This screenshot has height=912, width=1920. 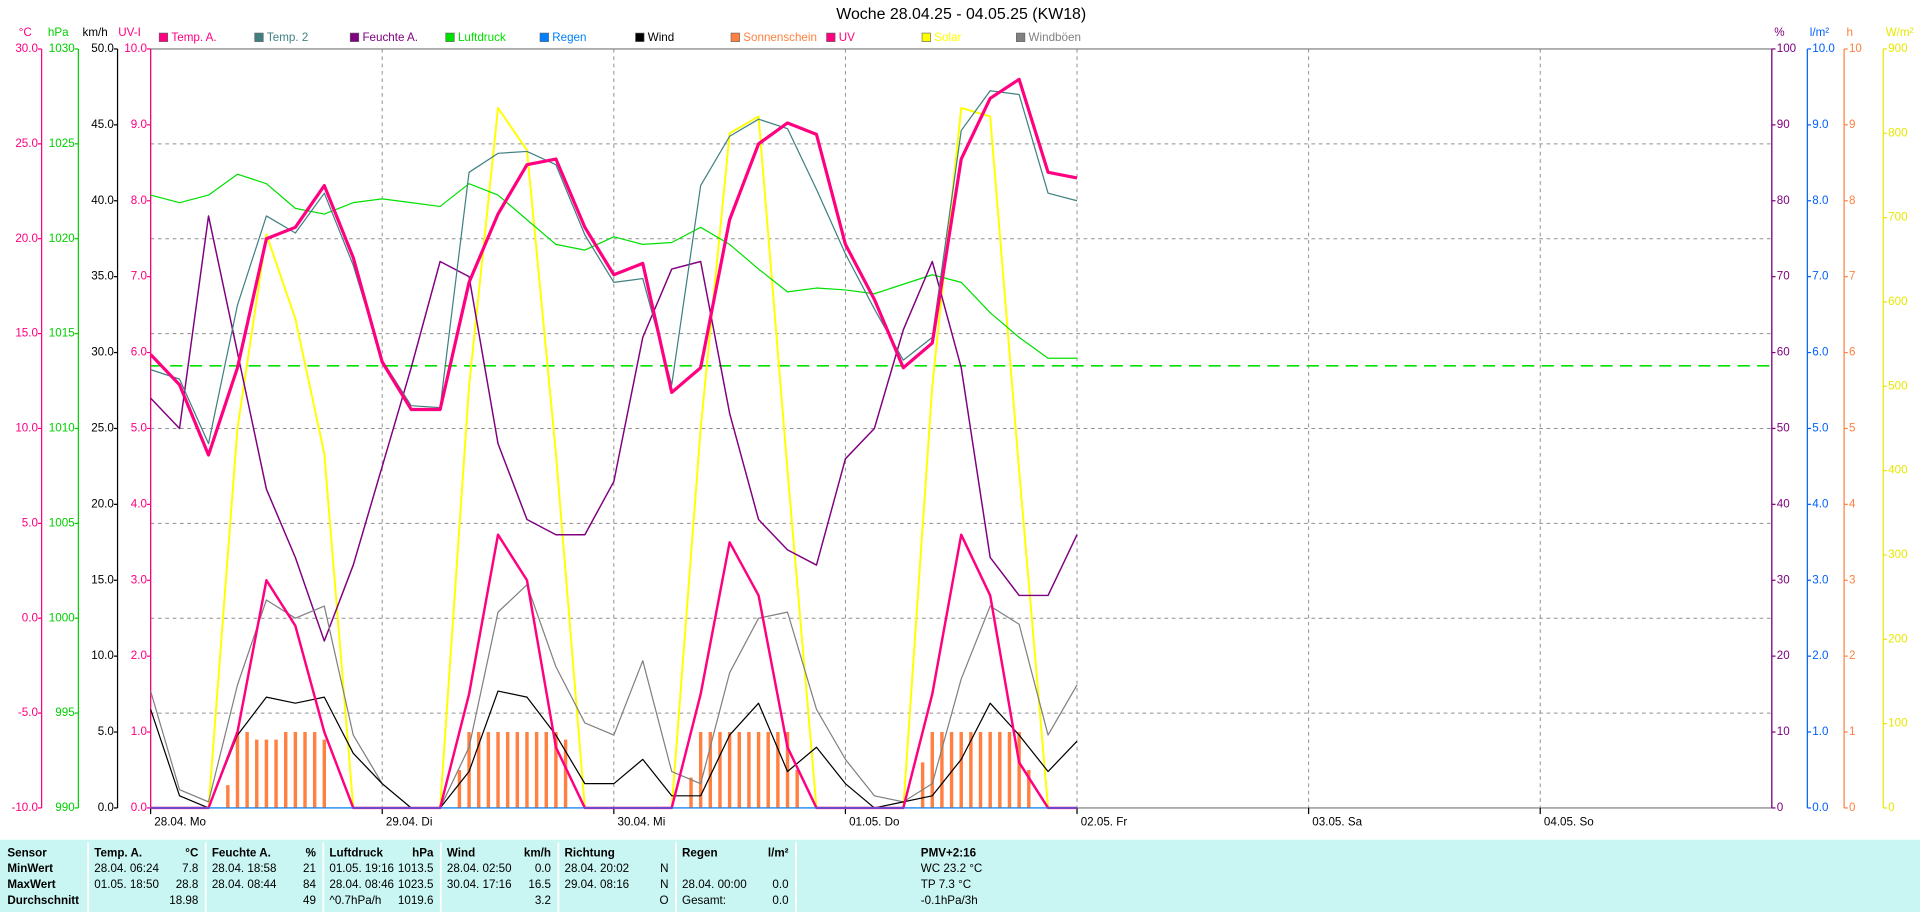 What do you see at coordinates (190, 868) in the screenshot?
I see `stat-value: 7.8` at bounding box center [190, 868].